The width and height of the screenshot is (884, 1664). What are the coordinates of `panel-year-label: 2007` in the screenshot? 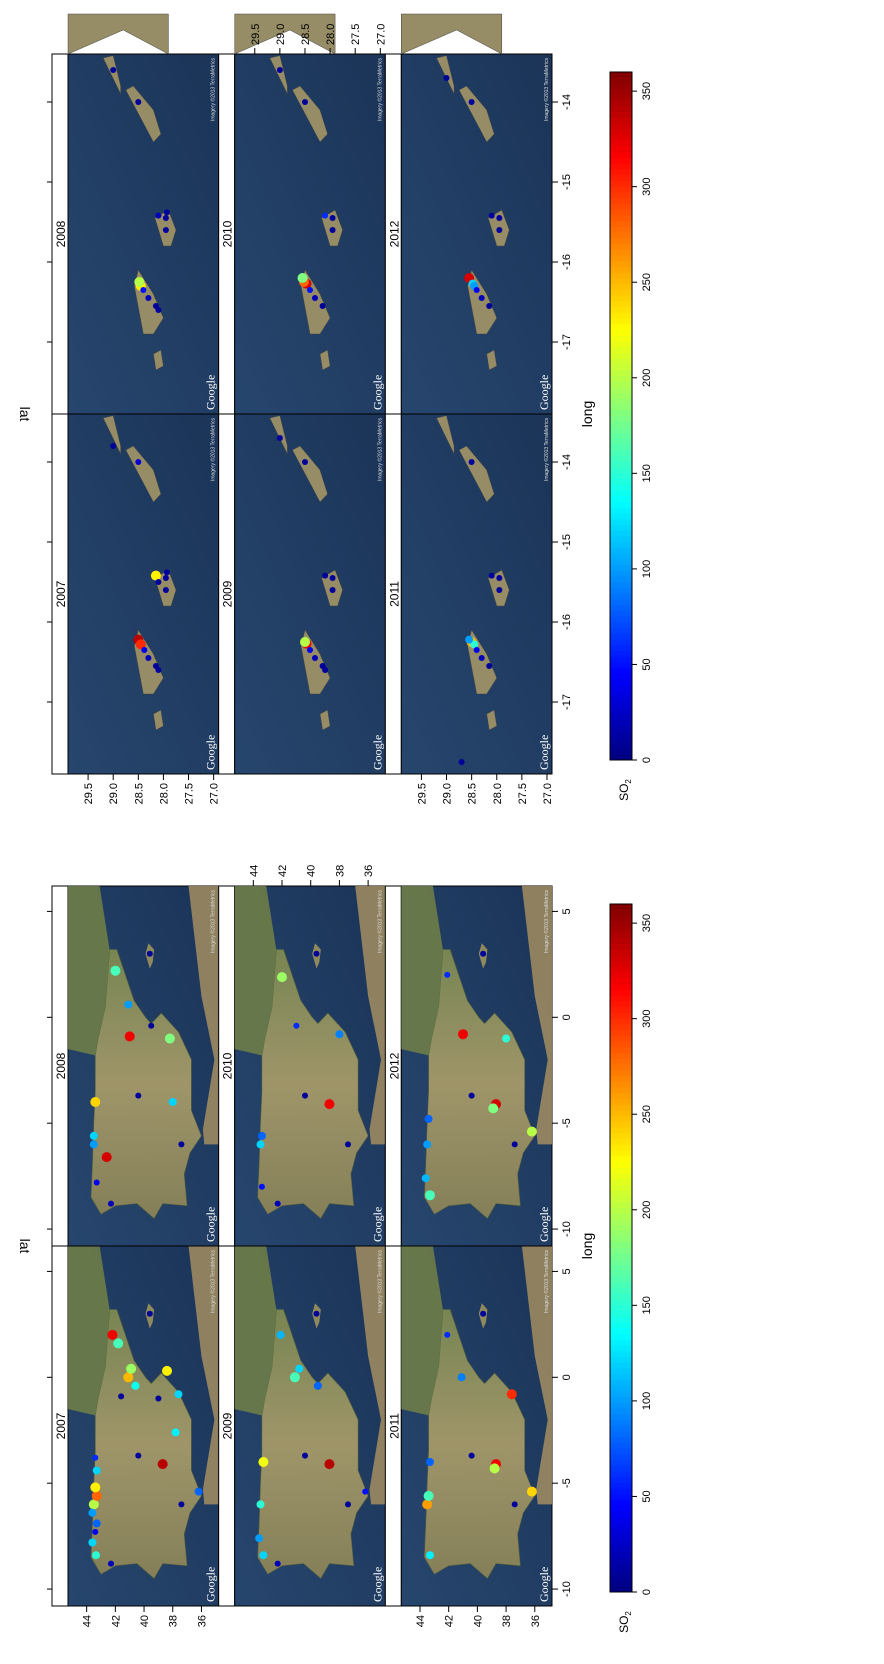 It's located at (61, 1425).